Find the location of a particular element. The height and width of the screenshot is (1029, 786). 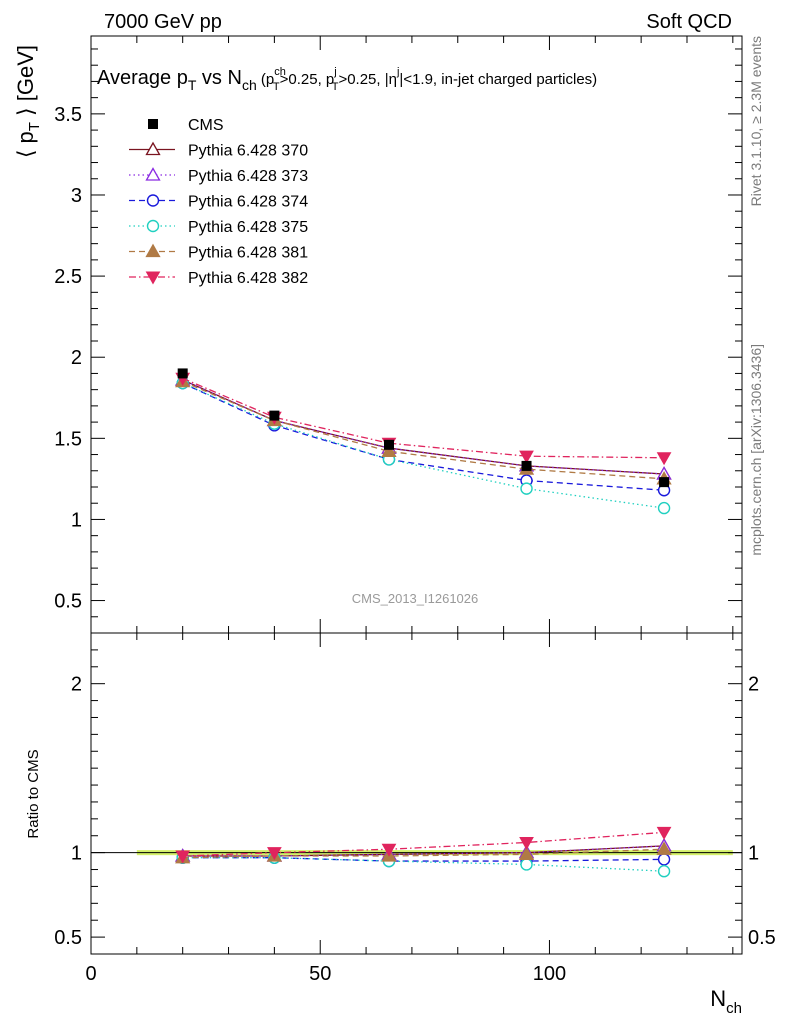

energy-label: 7000 GeV pp is located at coordinates (163, 22).